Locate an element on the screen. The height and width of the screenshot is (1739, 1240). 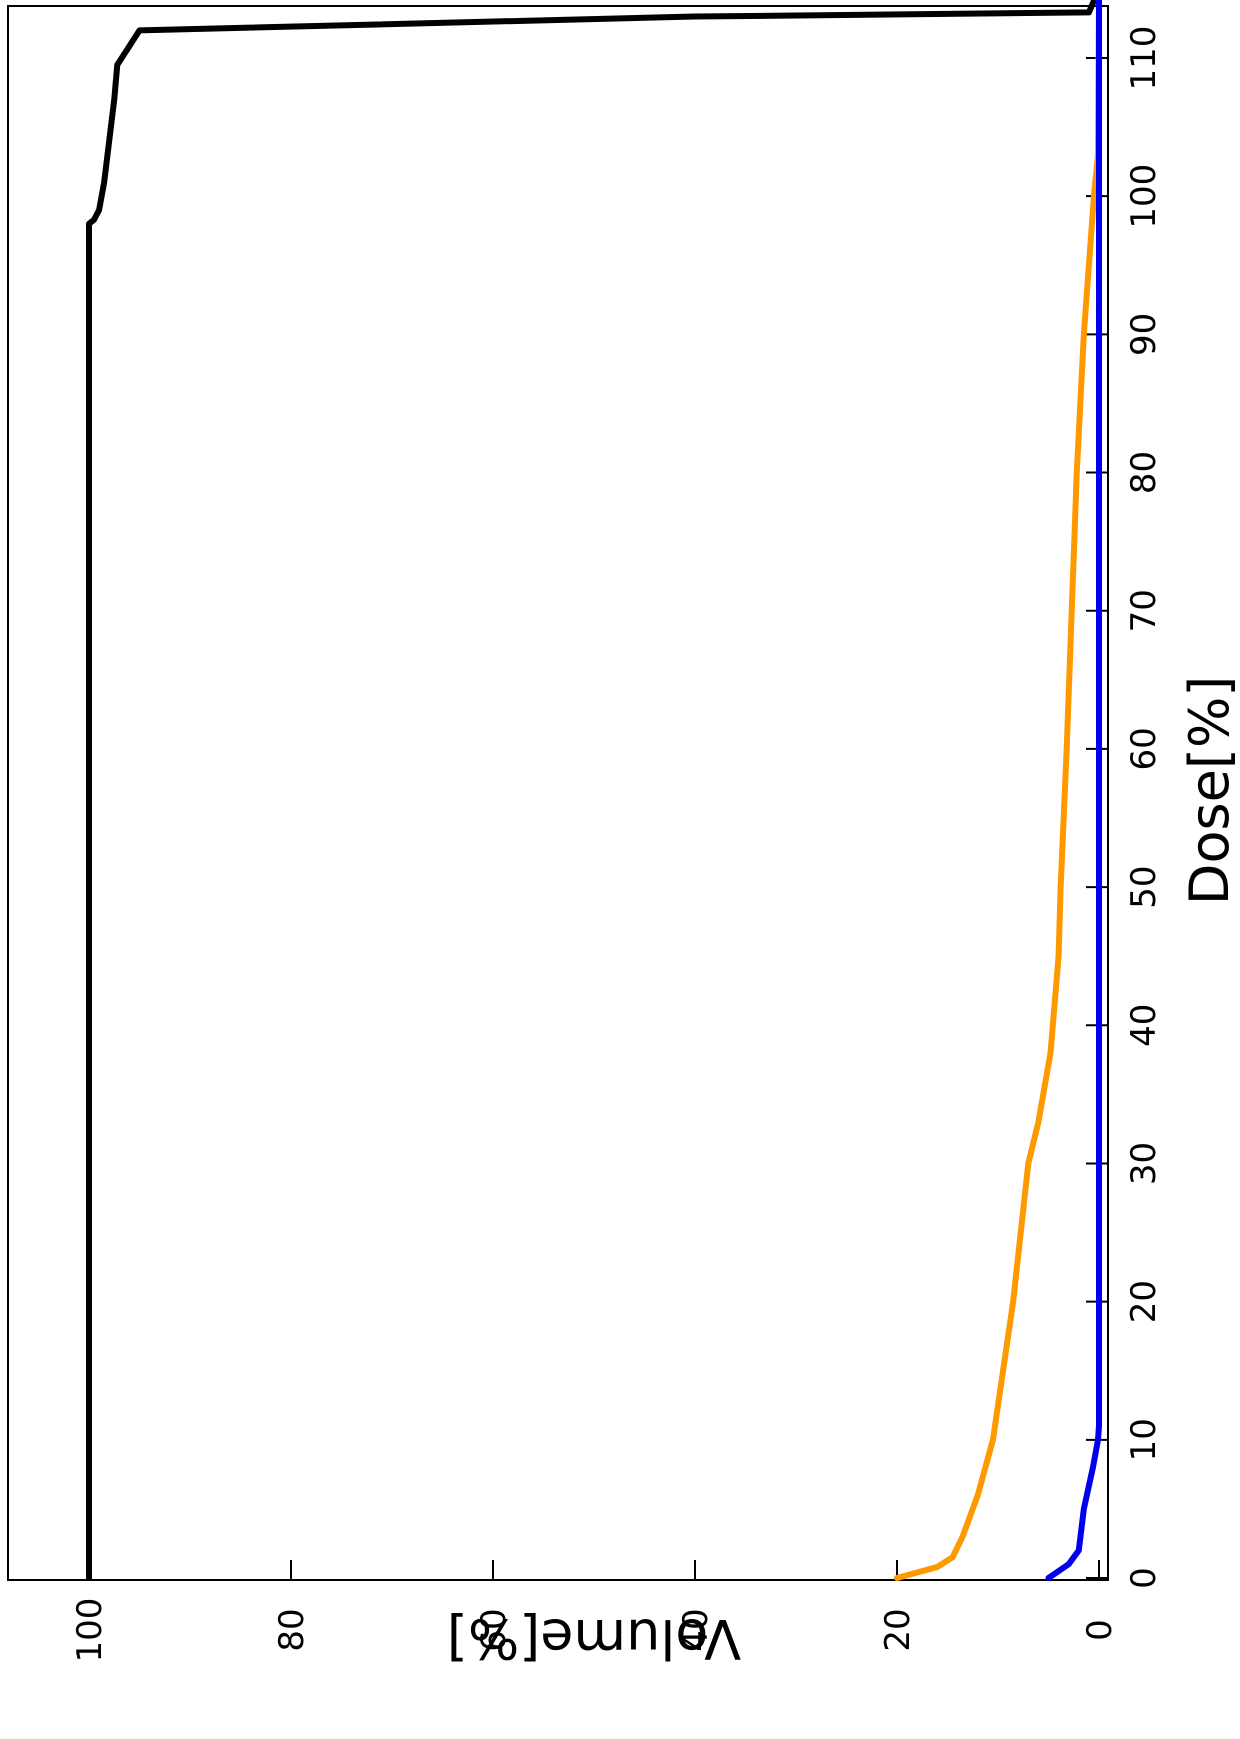
x-tick-label: 90 is located at coordinates (1144, 334).